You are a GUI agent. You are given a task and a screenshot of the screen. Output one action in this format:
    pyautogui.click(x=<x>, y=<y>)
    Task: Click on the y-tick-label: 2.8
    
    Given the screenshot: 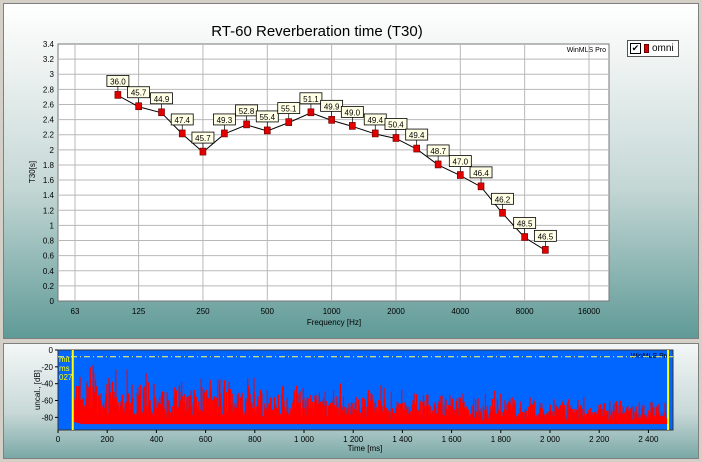 What is the action you would take?
    pyautogui.click(x=49, y=89)
    